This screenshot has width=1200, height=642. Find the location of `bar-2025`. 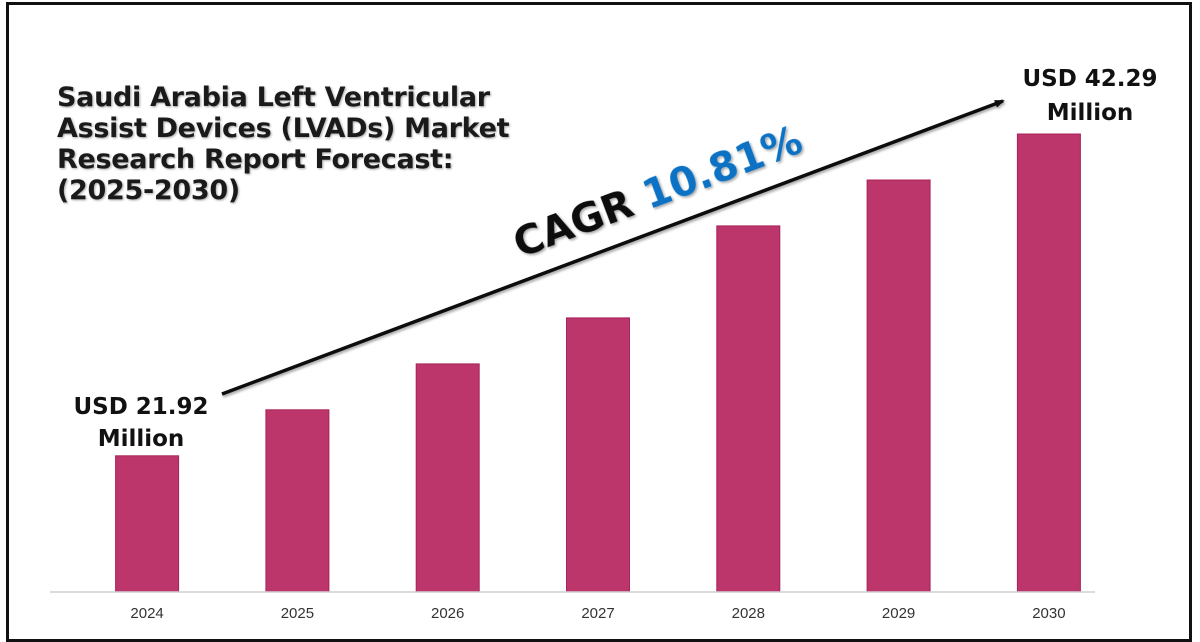

bar-2025 is located at coordinates (297, 501).